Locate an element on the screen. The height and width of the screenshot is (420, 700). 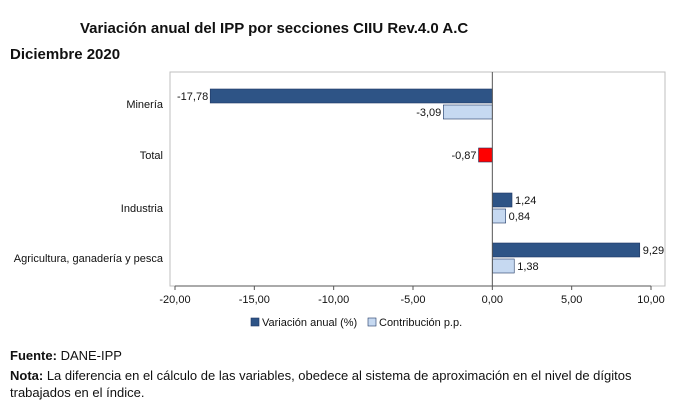
contribution-value-label: 1,38 is located at coordinates (527, 267).